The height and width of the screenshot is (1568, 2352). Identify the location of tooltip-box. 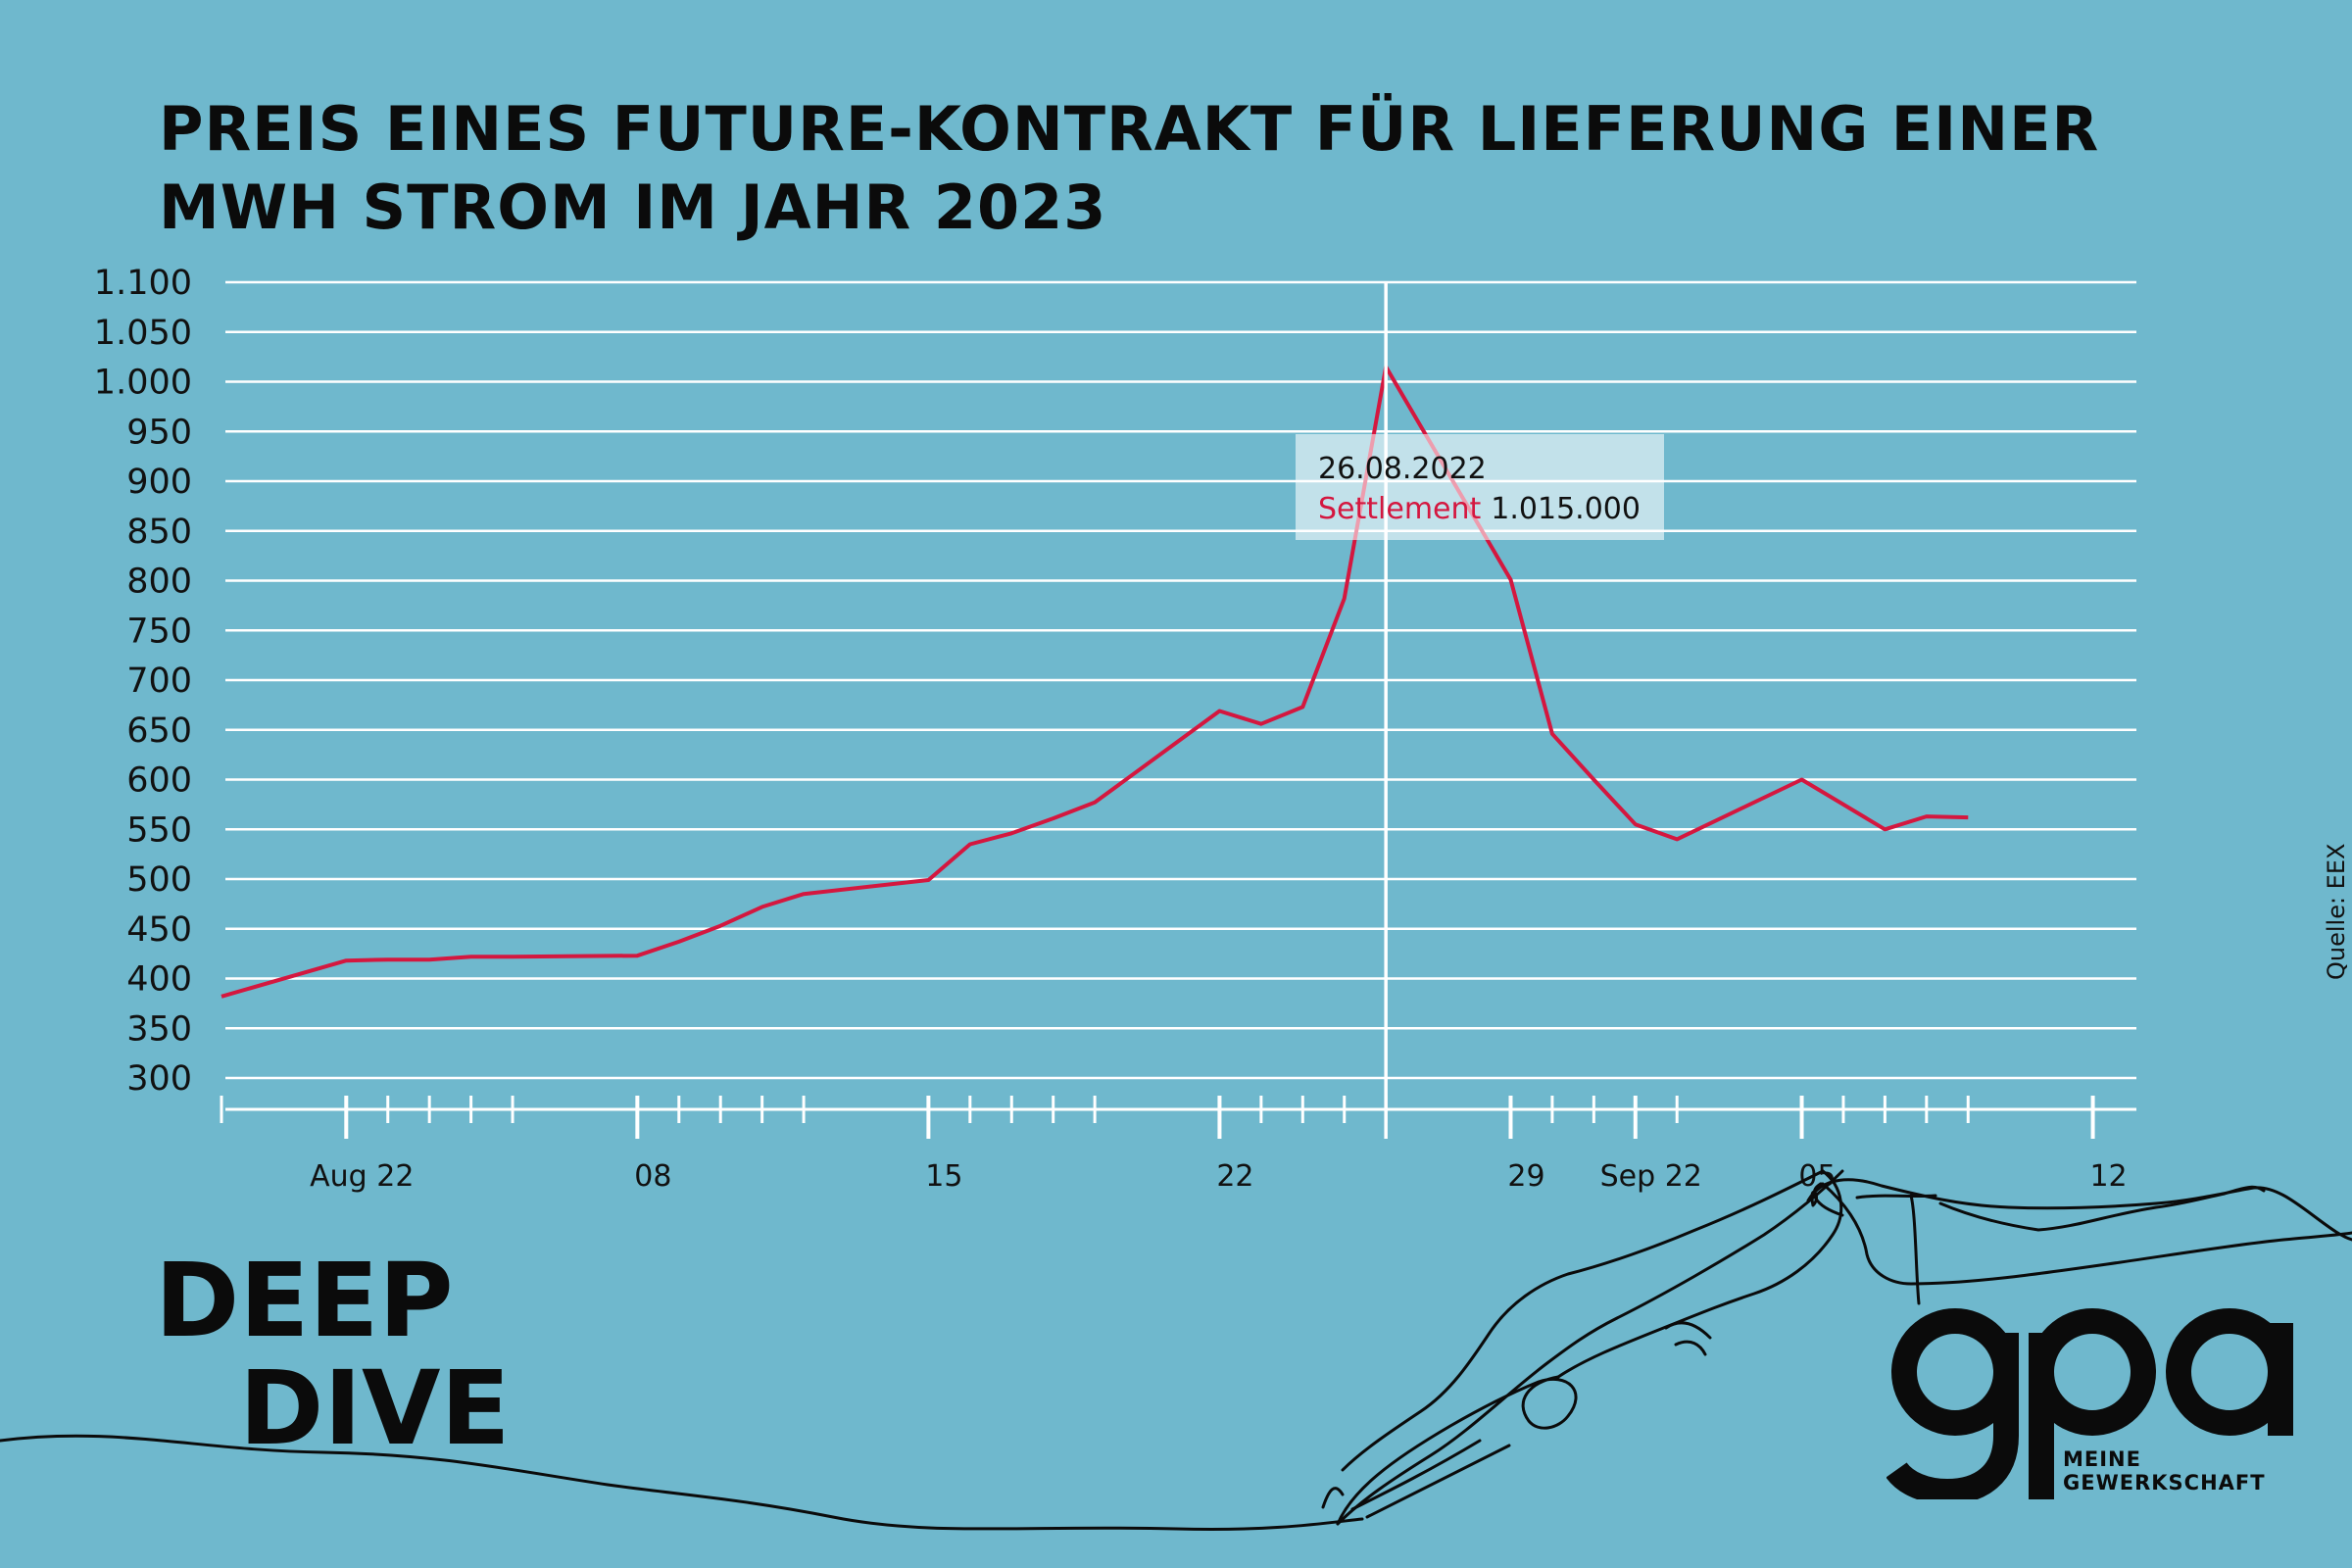
(1480, 487).